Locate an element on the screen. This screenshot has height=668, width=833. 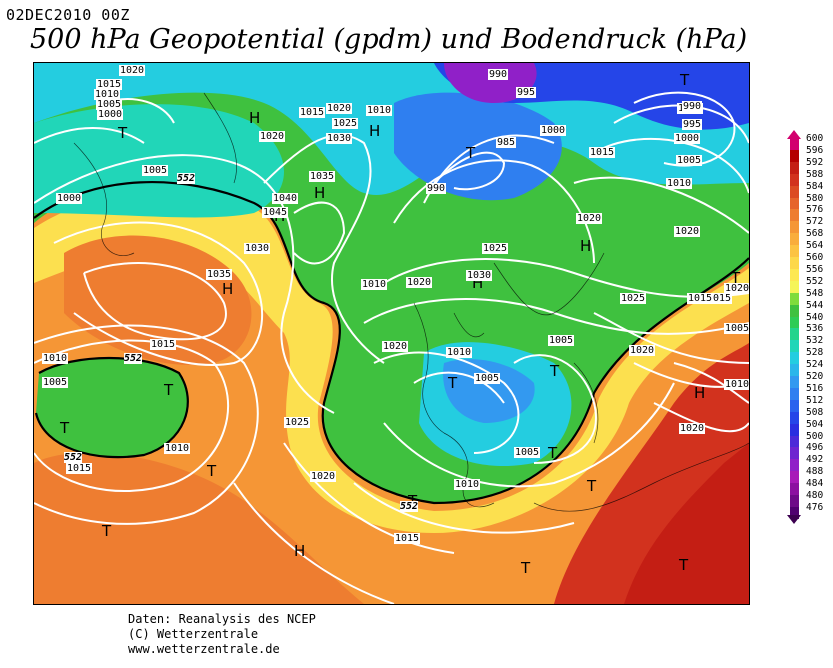
colorbar-tick-label: 512 is located at coordinates (815, 400).